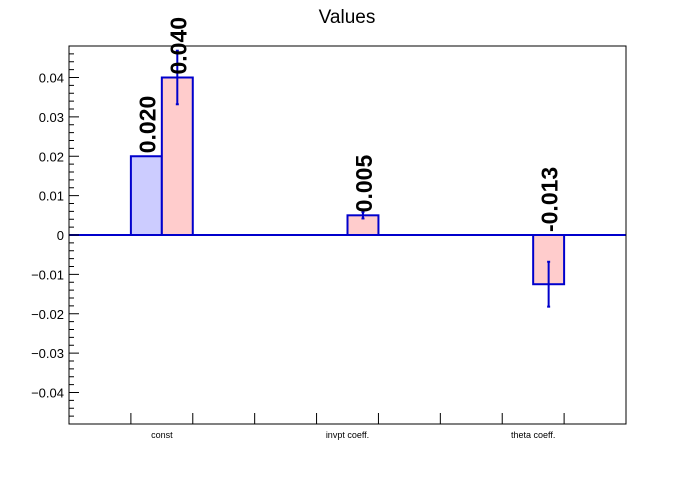  What do you see at coordinates (47, 274) in the screenshot?
I see `y-tick-label: −0.01` at bounding box center [47, 274].